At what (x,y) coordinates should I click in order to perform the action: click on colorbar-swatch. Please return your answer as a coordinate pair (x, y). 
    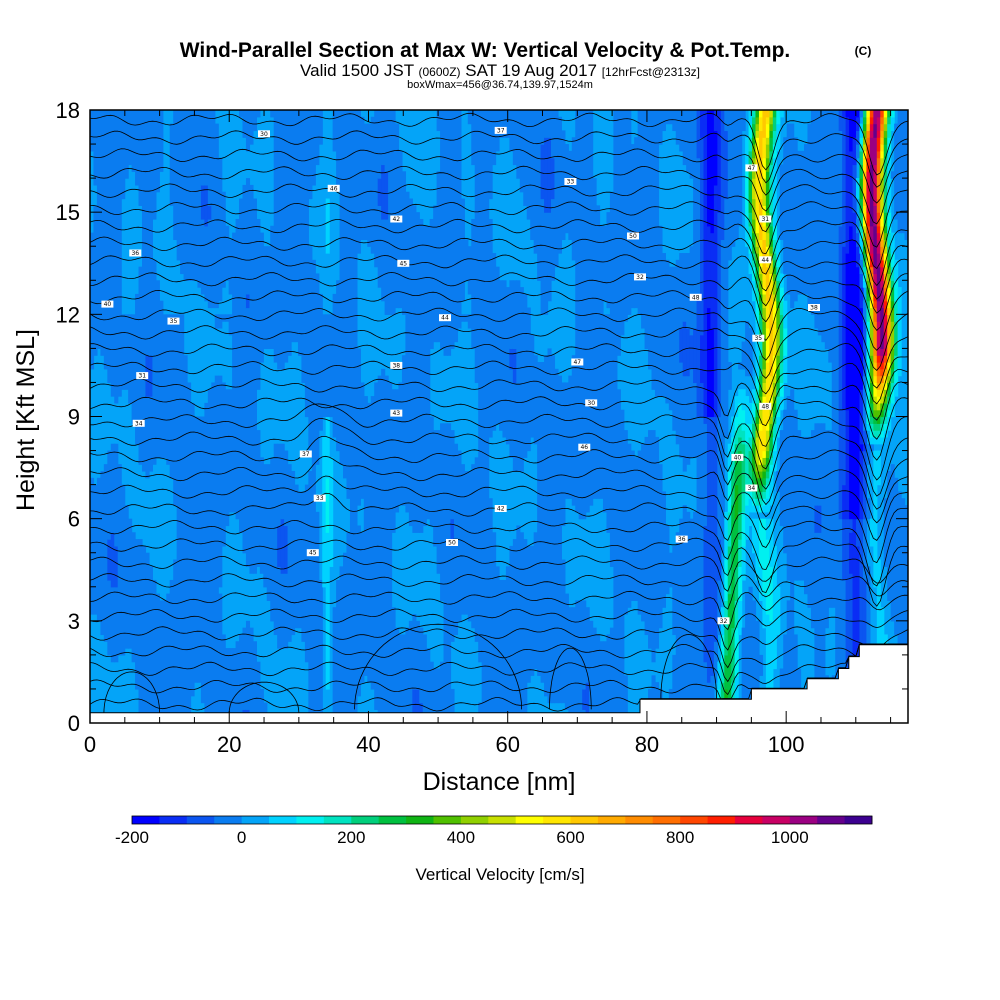
    Looking at the image, I should click on (337, 820).